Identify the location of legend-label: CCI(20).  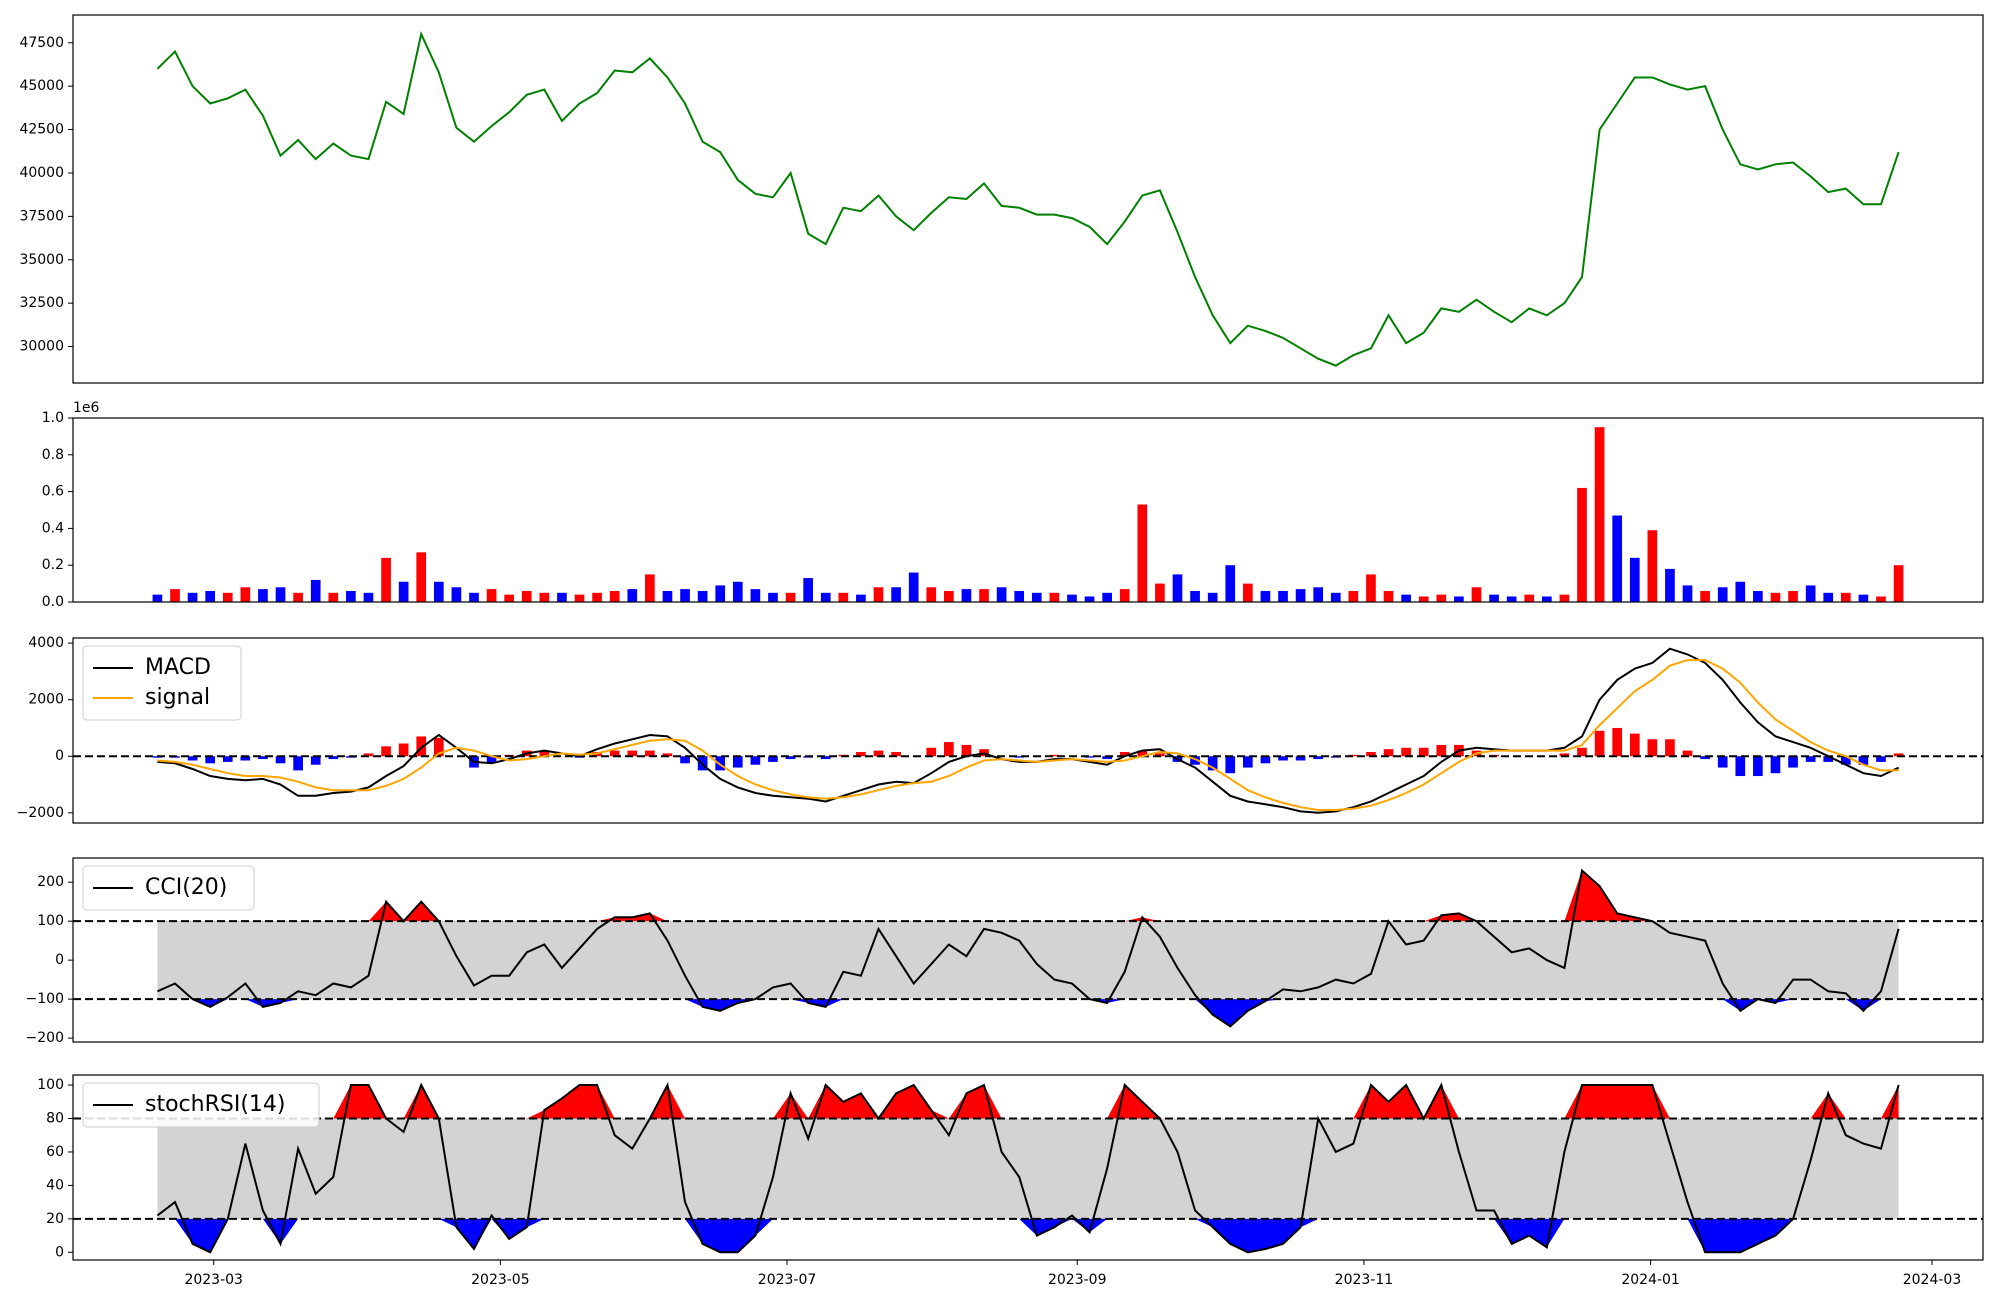
(186, 887).